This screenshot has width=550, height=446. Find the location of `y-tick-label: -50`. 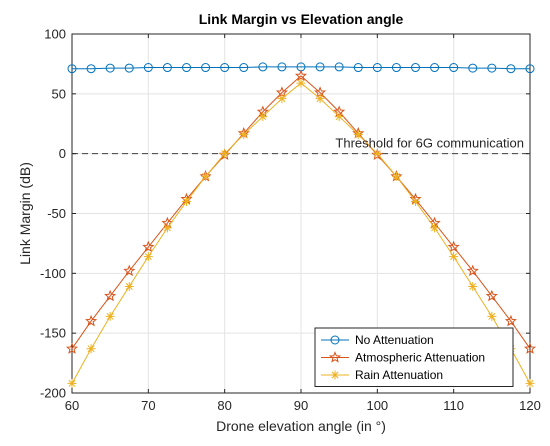

y-tick-label: -50 is located at coordinates (56, 213).